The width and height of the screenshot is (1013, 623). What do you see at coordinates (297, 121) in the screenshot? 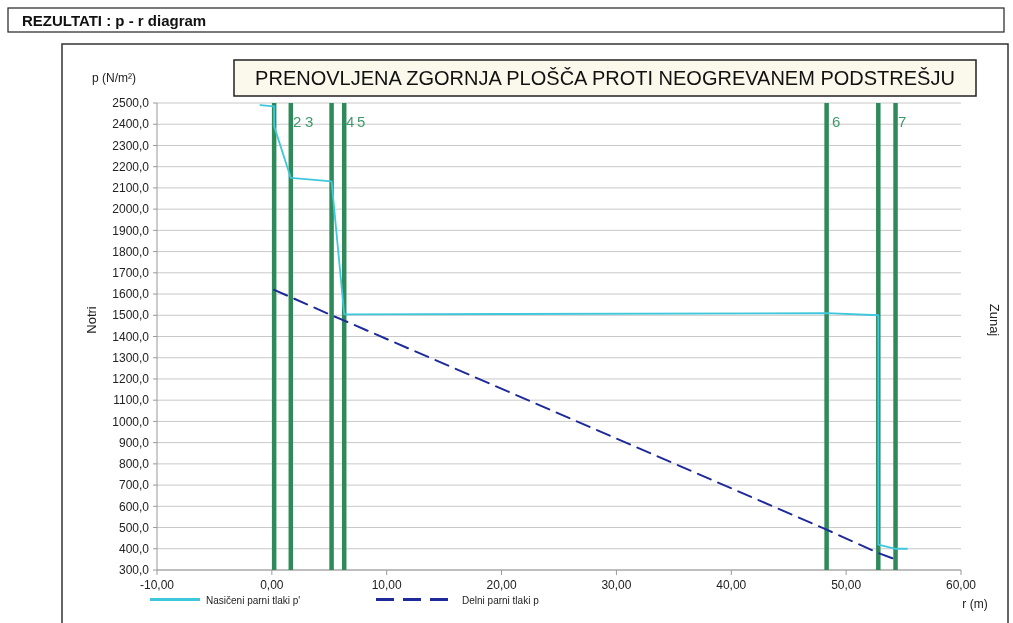
I see `annotation: 2` at bounding box center [297, 121].